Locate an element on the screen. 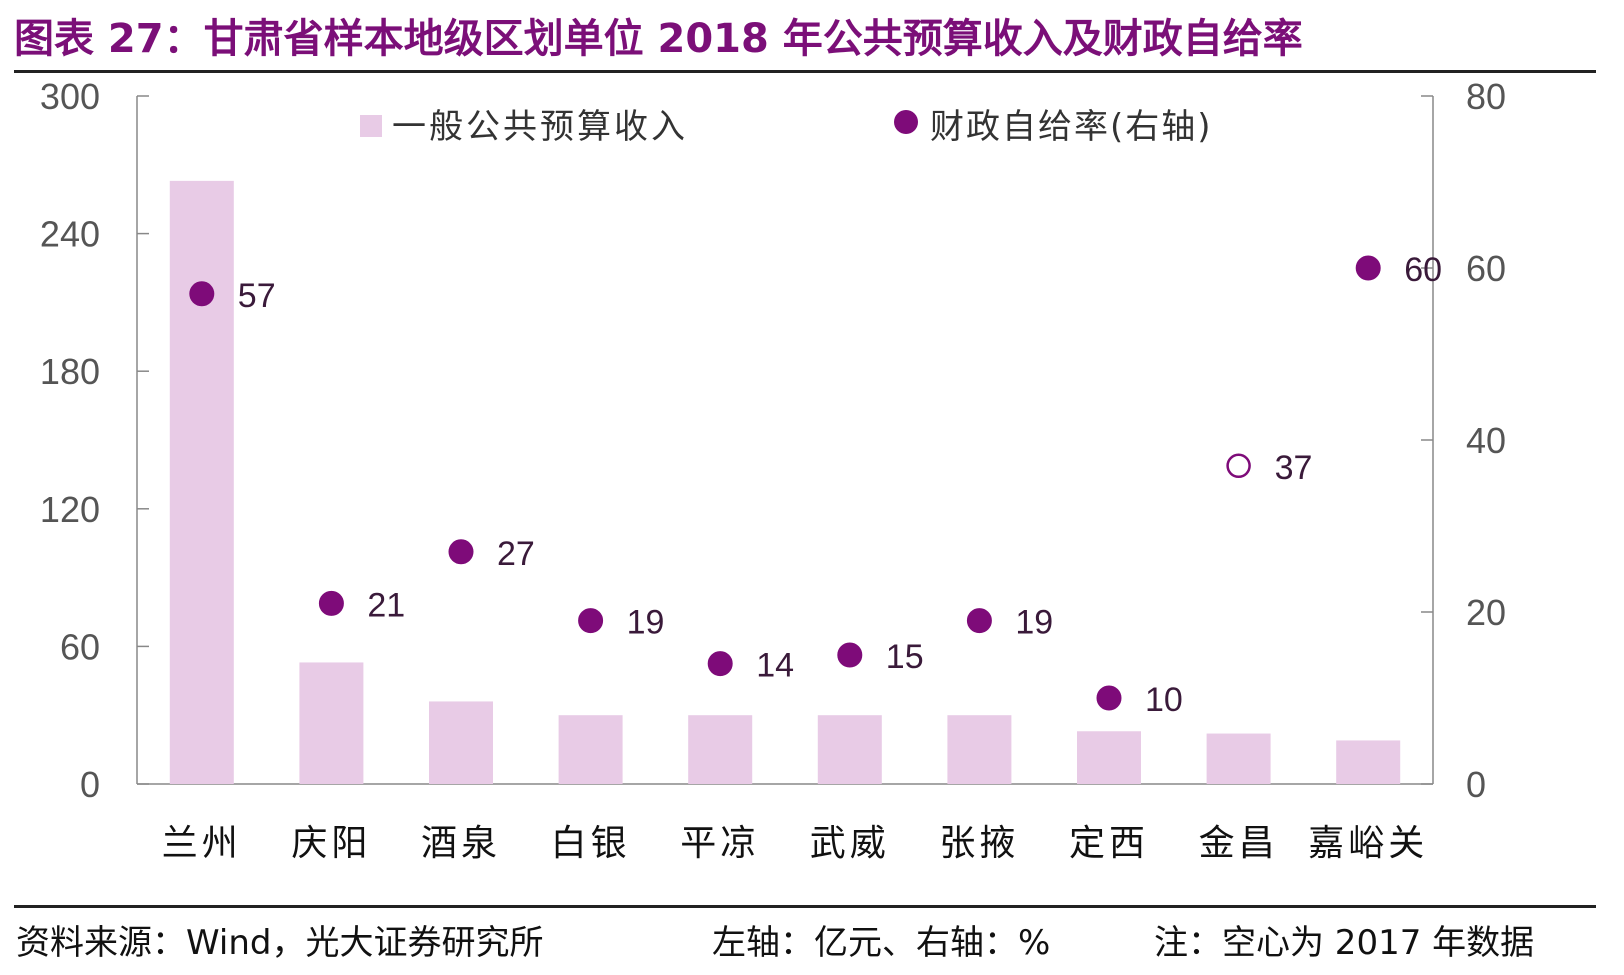 Image resolution: width=1624 pixels, height=975 pixels. units-note: 左轴：亿元、右轴：% is located at coordinates (881, 943).